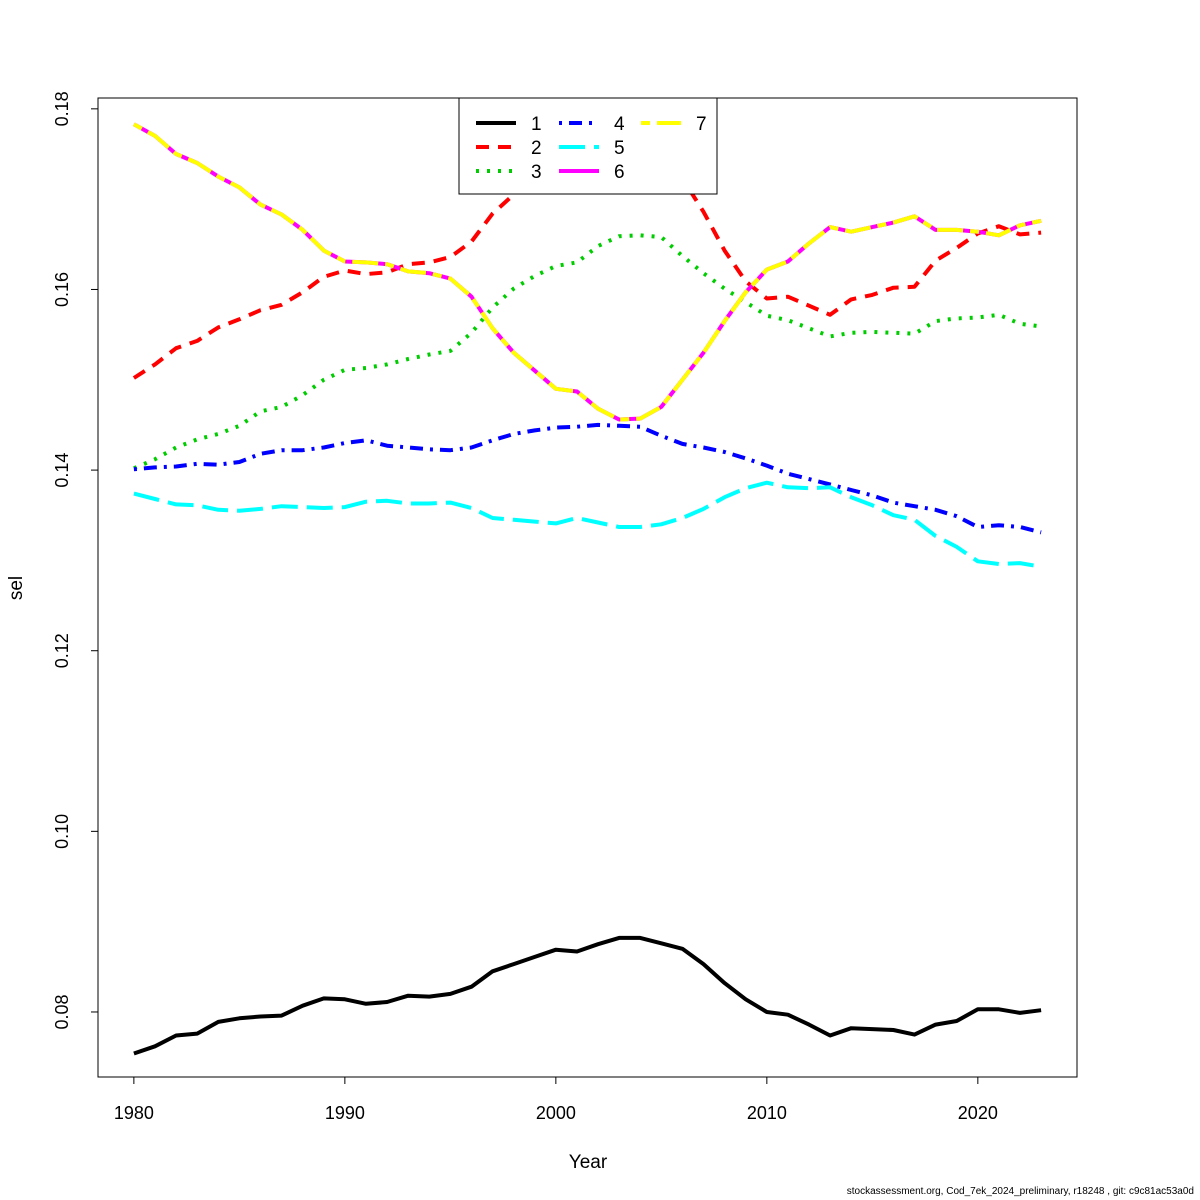  I want to click on legend-label-5: 5, so click(619, 148).